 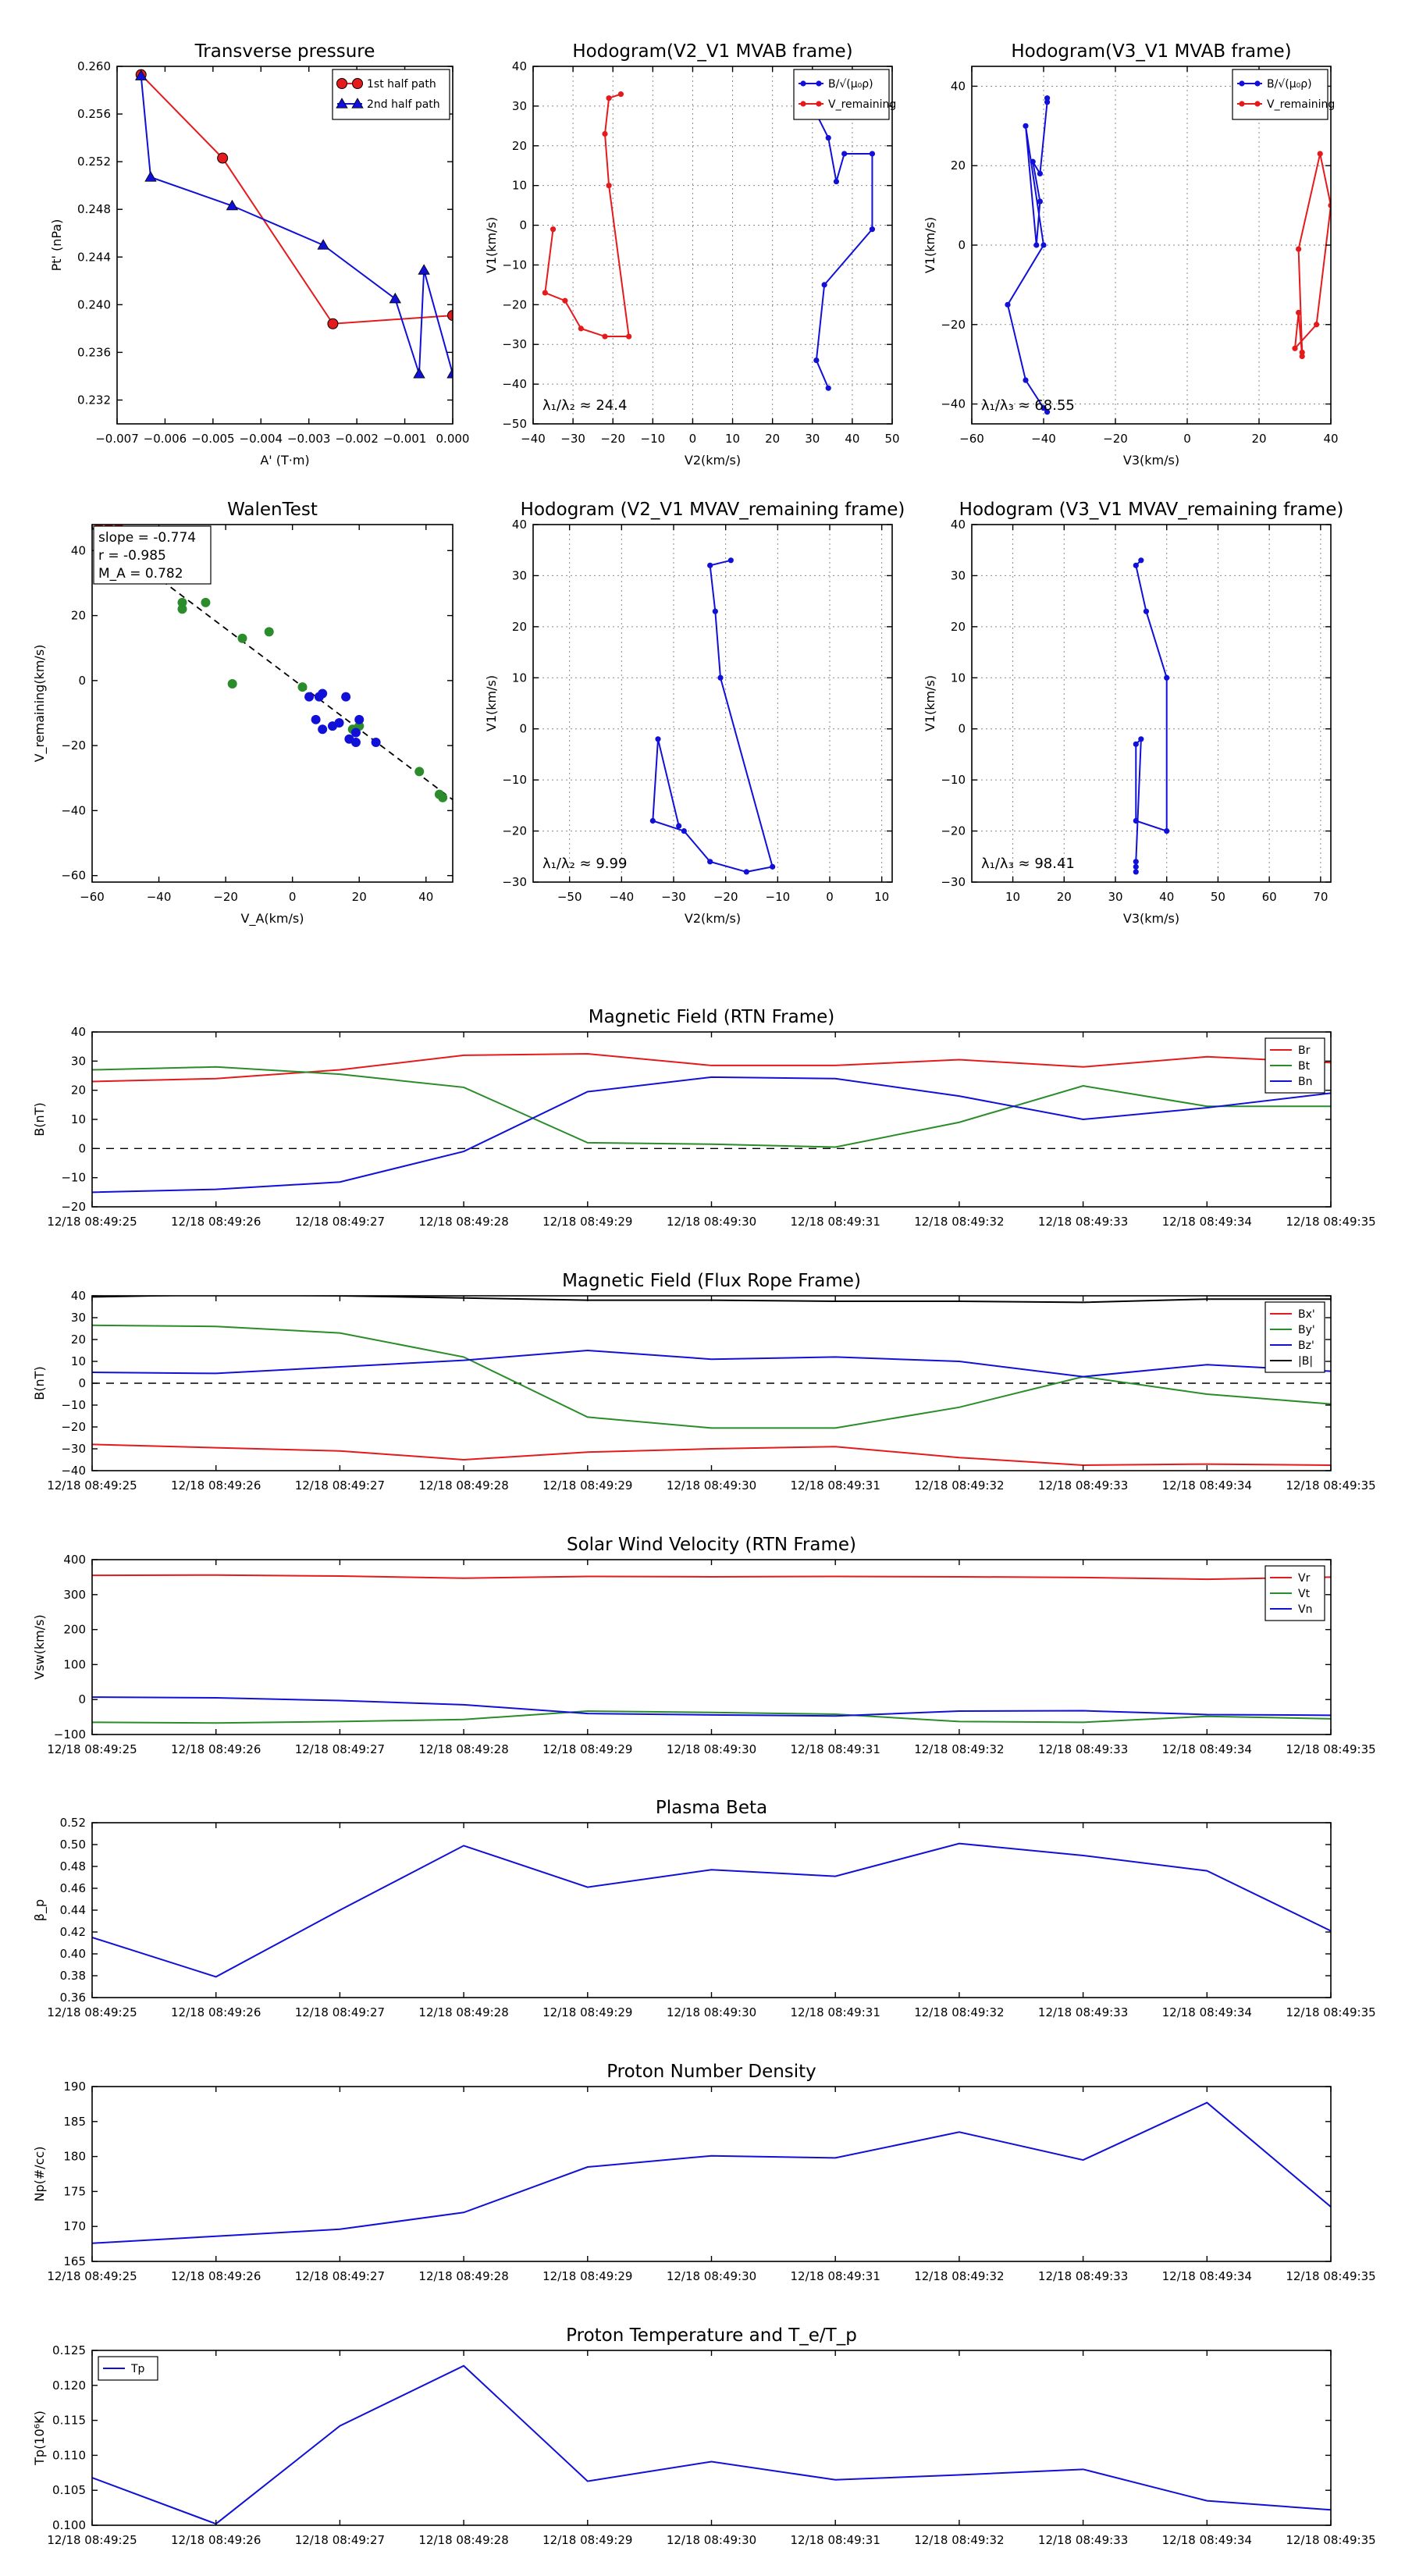 I want to click on series-line-Bz, so click(x=712, y=1363).